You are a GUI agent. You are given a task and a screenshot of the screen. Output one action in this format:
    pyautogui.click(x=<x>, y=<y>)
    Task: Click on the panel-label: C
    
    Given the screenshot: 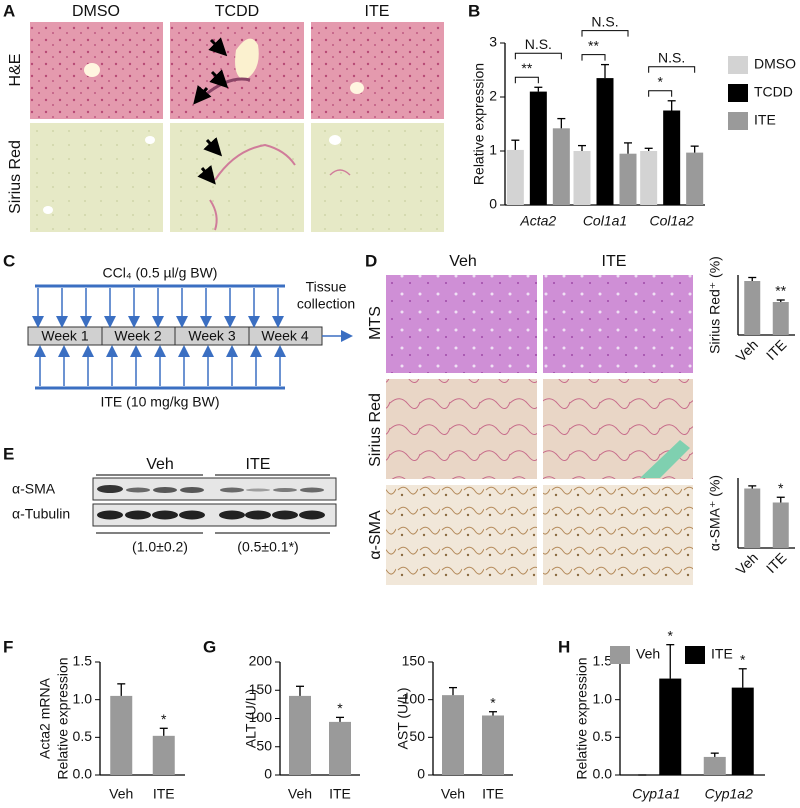 What is the action you would take?
    pyautogui.click(x=9, y=260)
    